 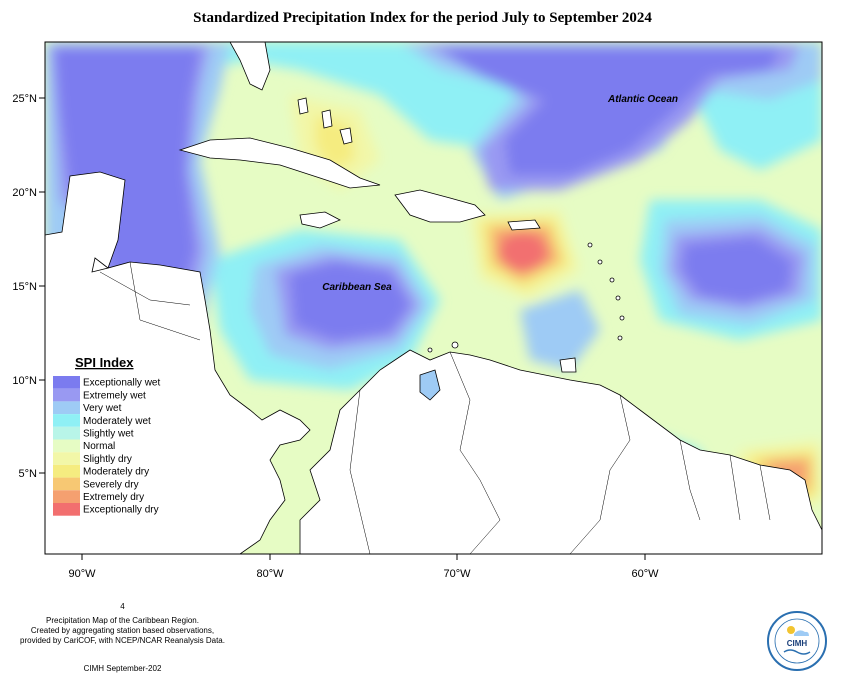 What do you see at coordinates (642, 99) in the screenshot?
I see `atlantic-ocean-label: Atlantic Ocean` at bounding box center [642, 99].